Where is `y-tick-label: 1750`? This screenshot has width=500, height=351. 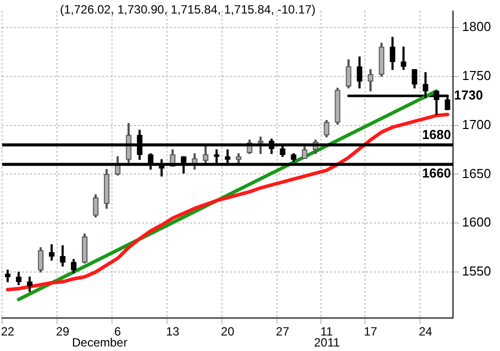
y-tick-label: 1750 is located at coordinates (476, 75).